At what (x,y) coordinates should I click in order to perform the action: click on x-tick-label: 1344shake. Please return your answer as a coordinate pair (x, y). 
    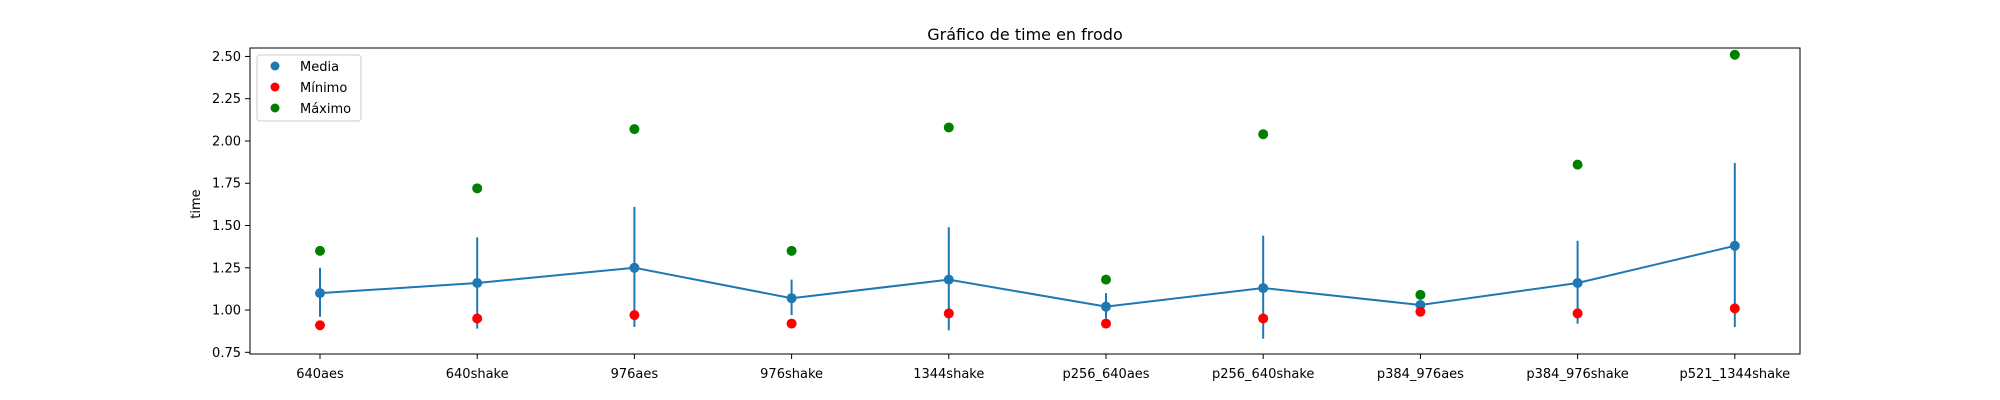
    Looking at the image, I should click on (948, 374).